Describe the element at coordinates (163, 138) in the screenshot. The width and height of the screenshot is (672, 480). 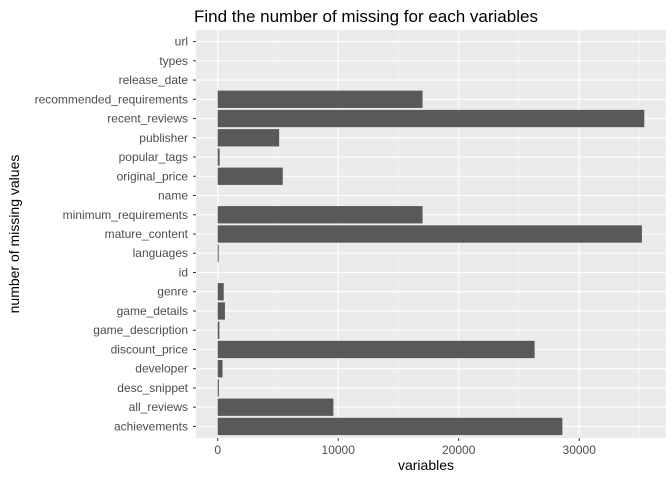
I see `y-tick-label: publisher` at that location.